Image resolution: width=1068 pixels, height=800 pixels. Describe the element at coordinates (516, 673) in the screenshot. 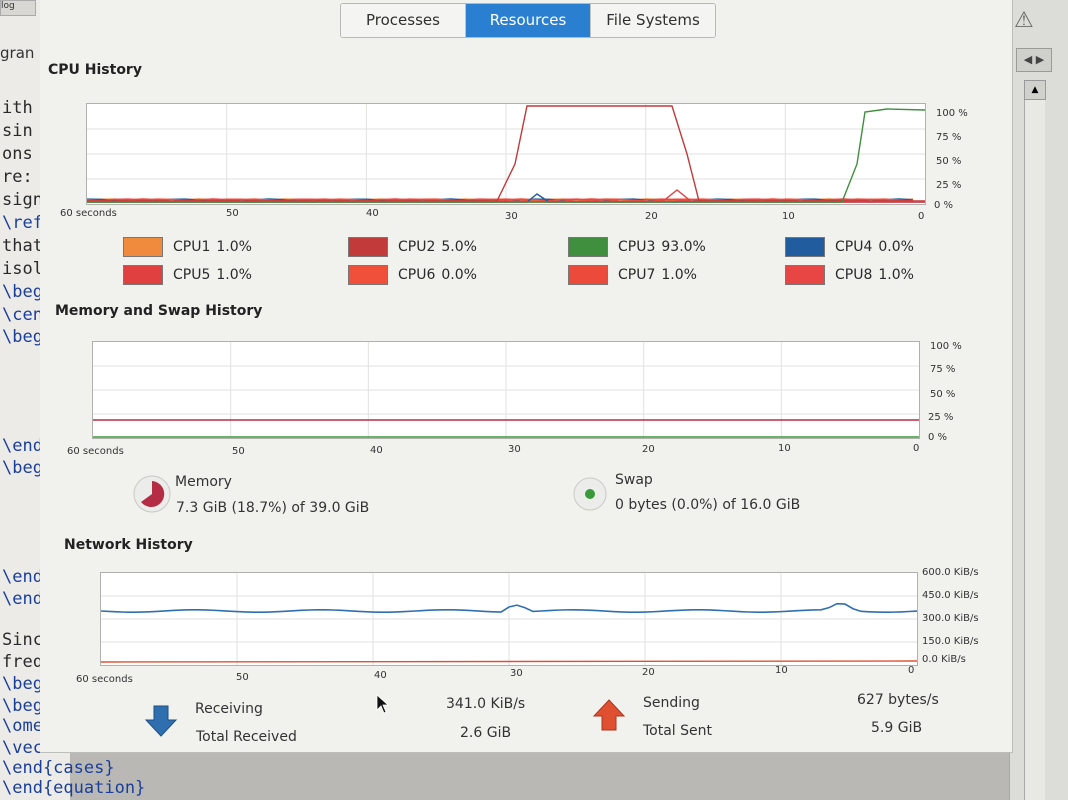

I see `net-x-axis-label: 30` at that location.